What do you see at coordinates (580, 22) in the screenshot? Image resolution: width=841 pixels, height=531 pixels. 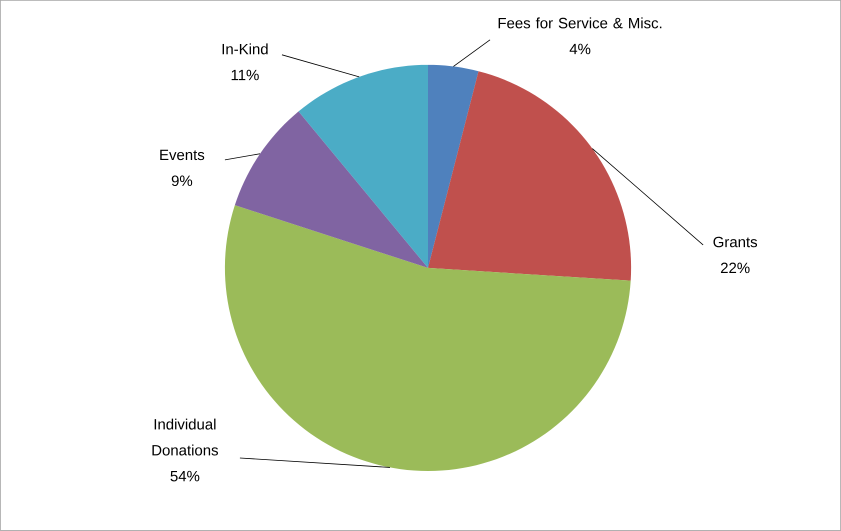 I see `slice-label: Fees for Service & Misc.` at bounding box center [580, 22].